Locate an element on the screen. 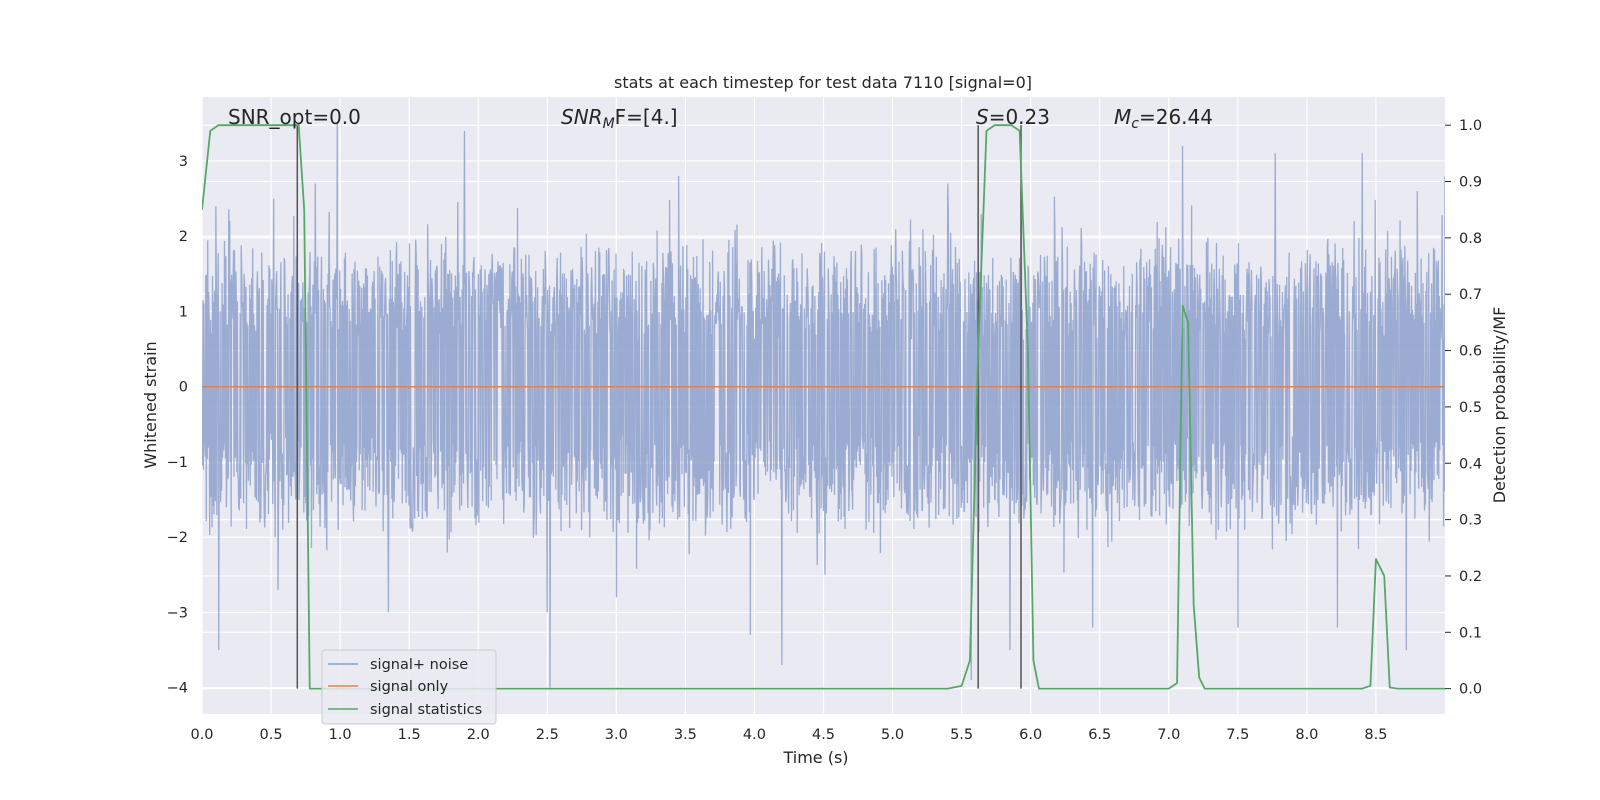 The width and height of the screenshot is (1600, 800). annotation-snr-mf-sub: M is located at coordinates (609, 124).